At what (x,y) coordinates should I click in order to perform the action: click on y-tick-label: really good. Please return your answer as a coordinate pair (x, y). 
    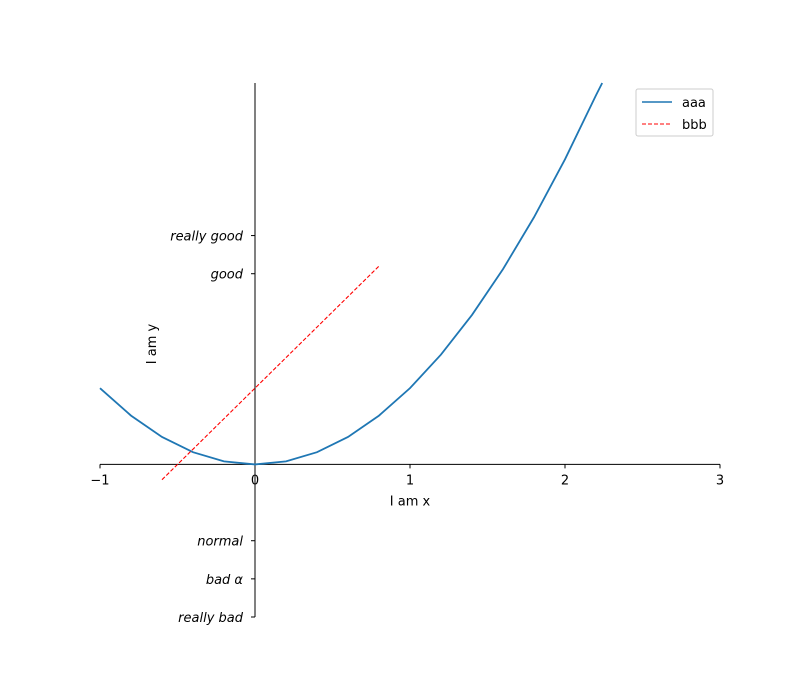
    Looking at the image, I should click on (207, 237).